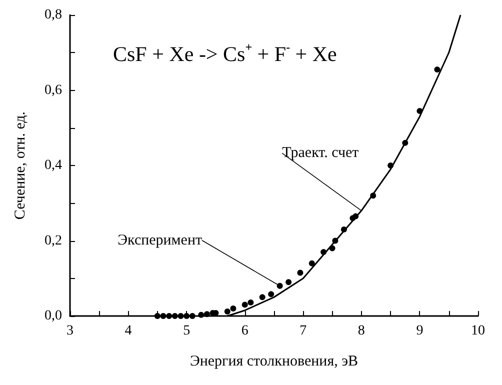 Image resolution: width=502 pixels, height=385 pixels. Describe the element at coordinates (53, 15) in the screenshot. I see `y-tick-label: 0,8` at that location.